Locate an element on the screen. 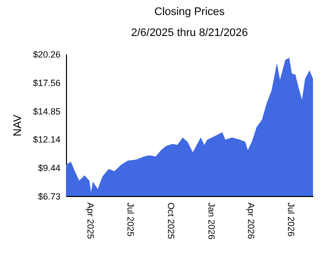  y-tick-label: $12.14 is located at coordinates (46, 139).